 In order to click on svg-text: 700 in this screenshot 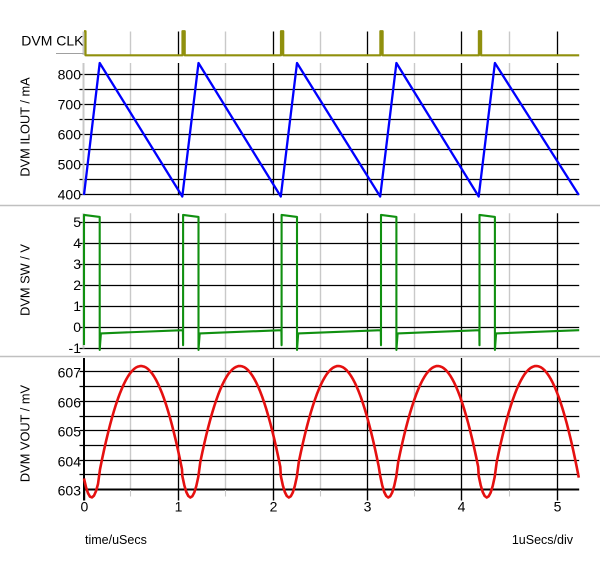, I will do `click(70, 104)`.